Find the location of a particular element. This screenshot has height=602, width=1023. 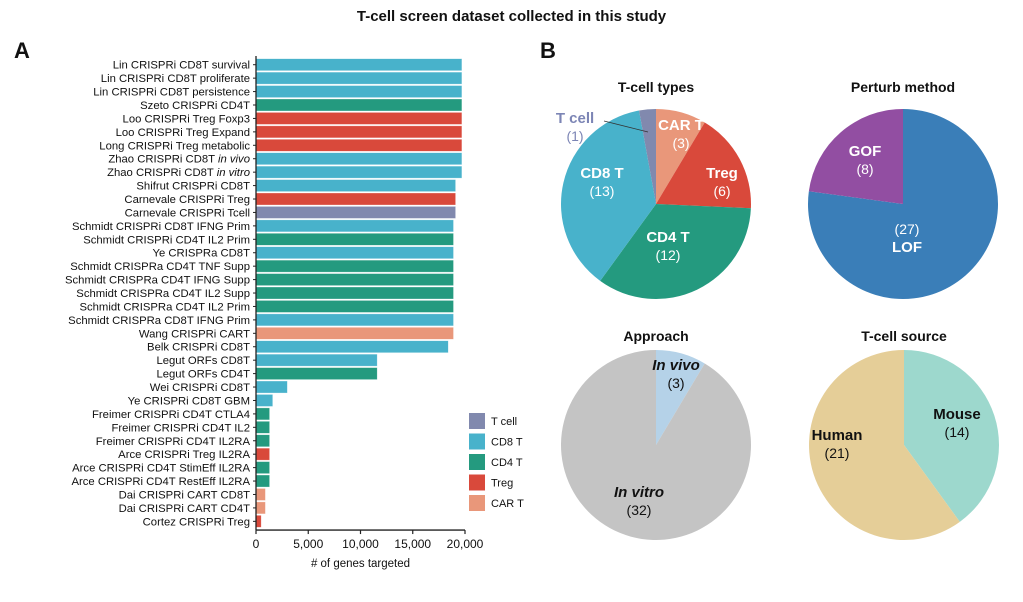

bar-category-label: Lin CRISPRi CD8T proliferate is located at coordinates (175, 79).